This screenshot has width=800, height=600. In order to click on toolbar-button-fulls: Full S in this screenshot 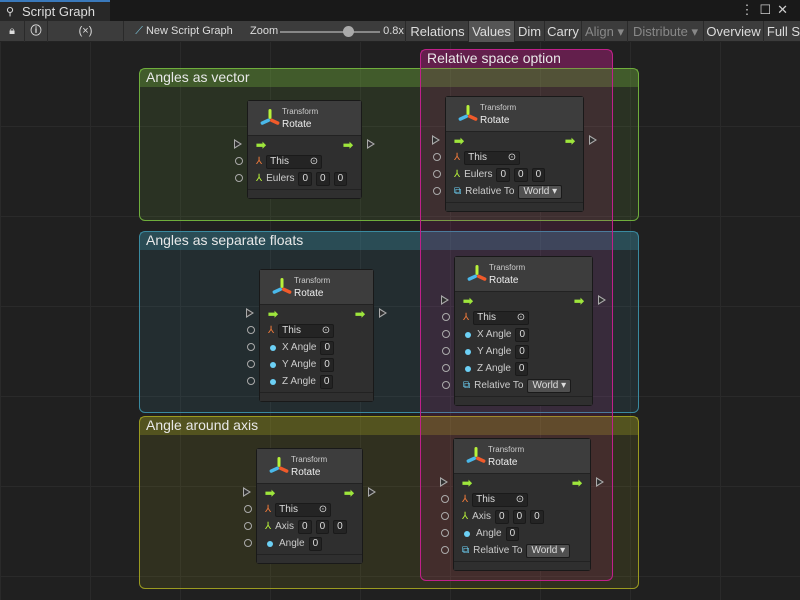, I will do `click(782, 31)`.